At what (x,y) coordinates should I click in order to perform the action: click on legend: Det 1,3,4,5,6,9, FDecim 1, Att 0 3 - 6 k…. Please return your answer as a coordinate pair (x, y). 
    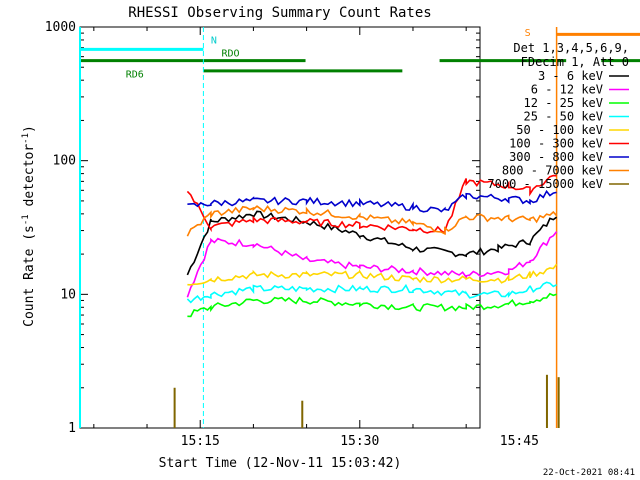
    Looking at the image, I should click on (558, 116).